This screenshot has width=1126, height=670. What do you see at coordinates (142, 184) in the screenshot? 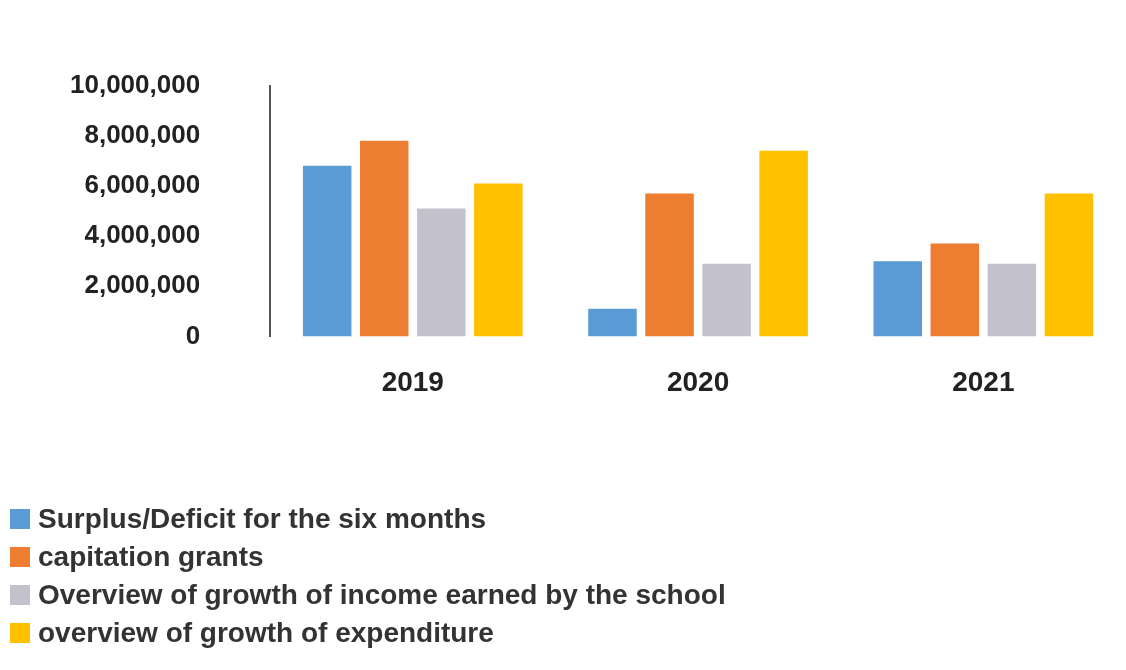
I see `y-tick-label: 6,000,000` at bounding box center [142, 184].